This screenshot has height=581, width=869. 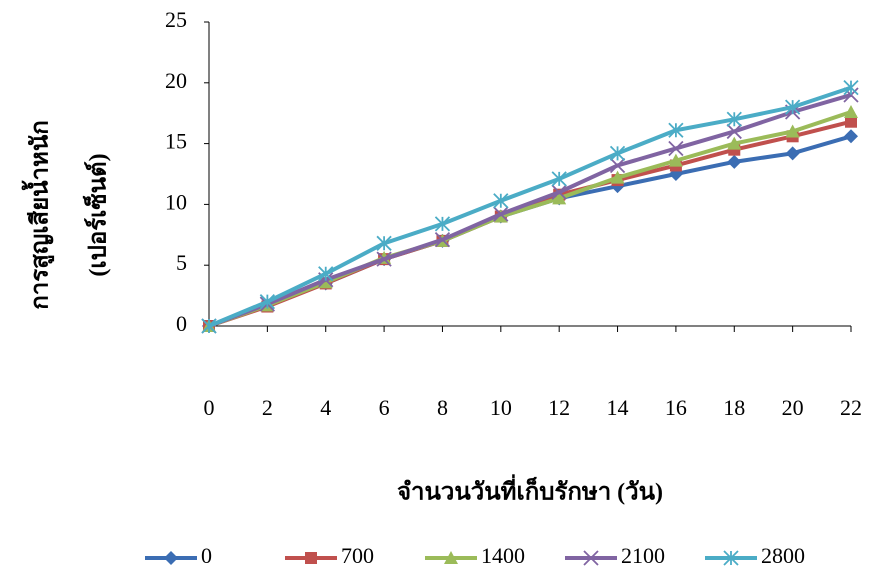 What do you see at coordinates (734, 407) in the screenshot?
I see `x-tick-label: 18` at bounding box center [734, 407].